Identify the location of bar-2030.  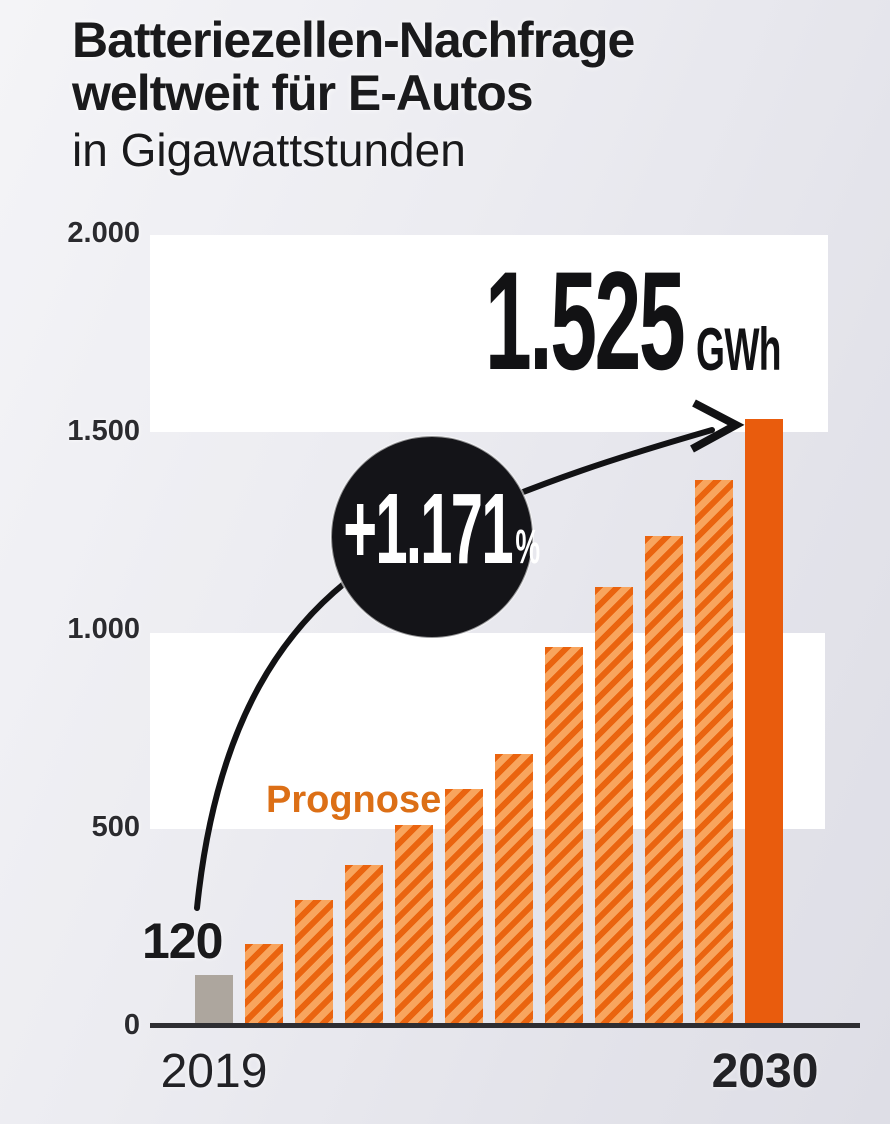
(764, 721).